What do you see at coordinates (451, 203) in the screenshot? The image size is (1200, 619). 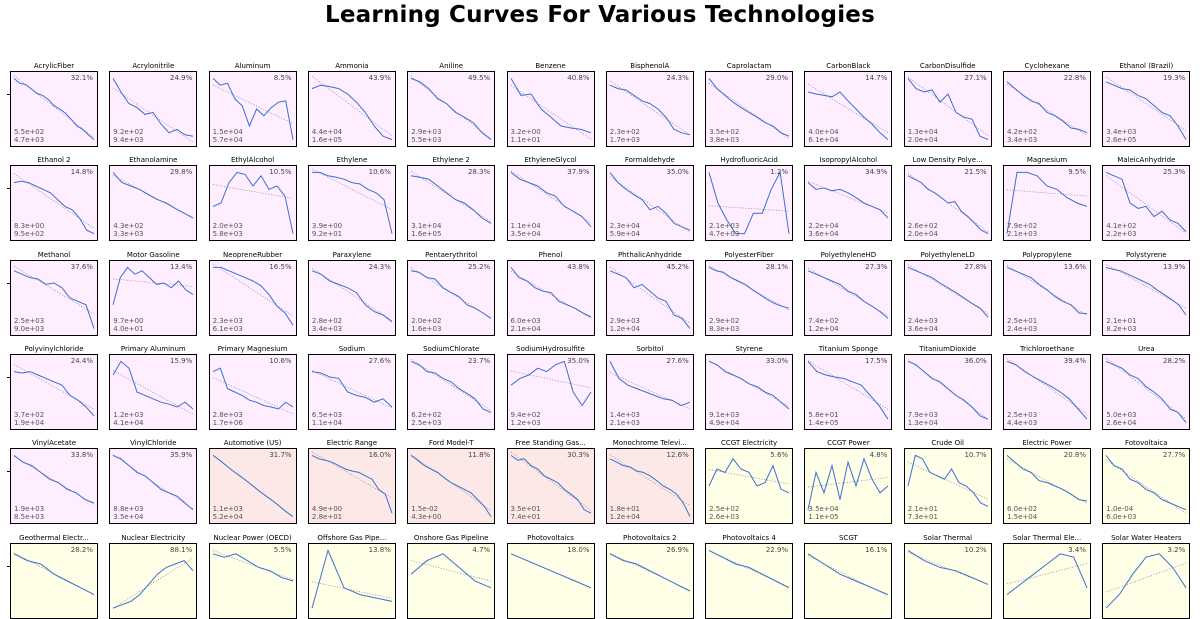 I see `panel-plot-area: 28.3% 3.1e+04 1.6e+05` at bounding box center [451, 203].